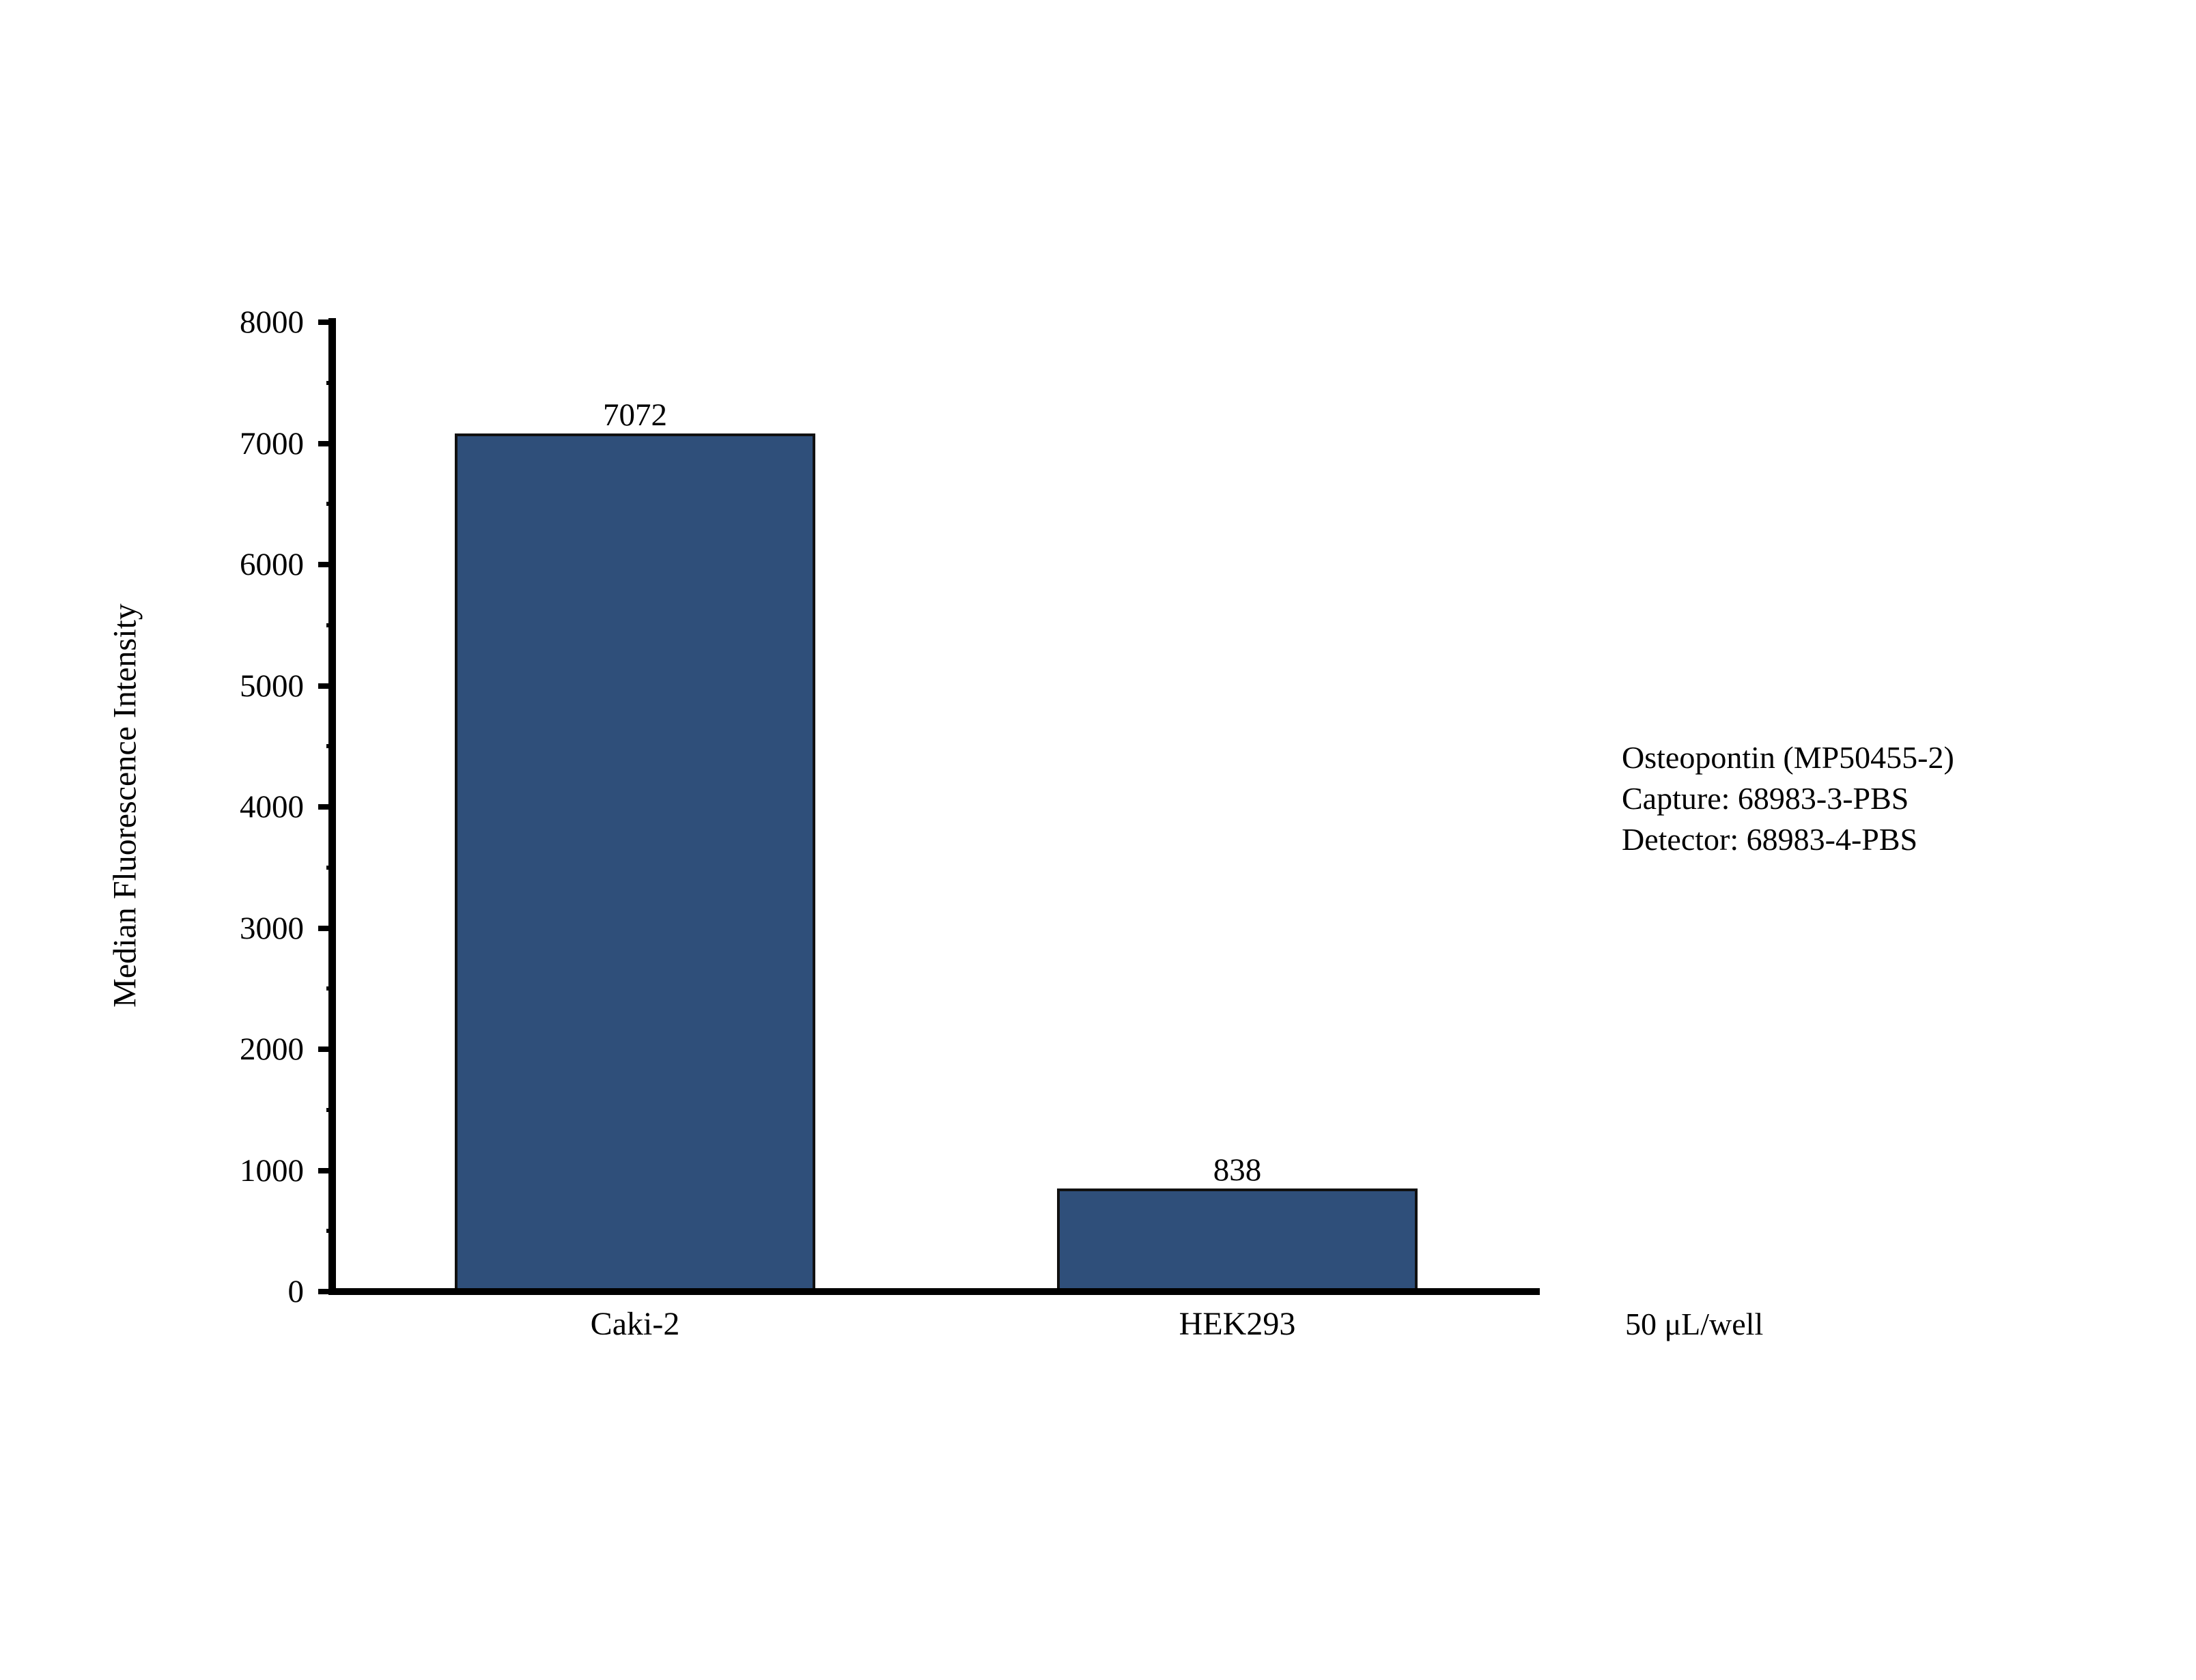 The height and width of the screenshot is (1680, 2196). I want to click on y-tick-label: 2000, so click(272, 1049).